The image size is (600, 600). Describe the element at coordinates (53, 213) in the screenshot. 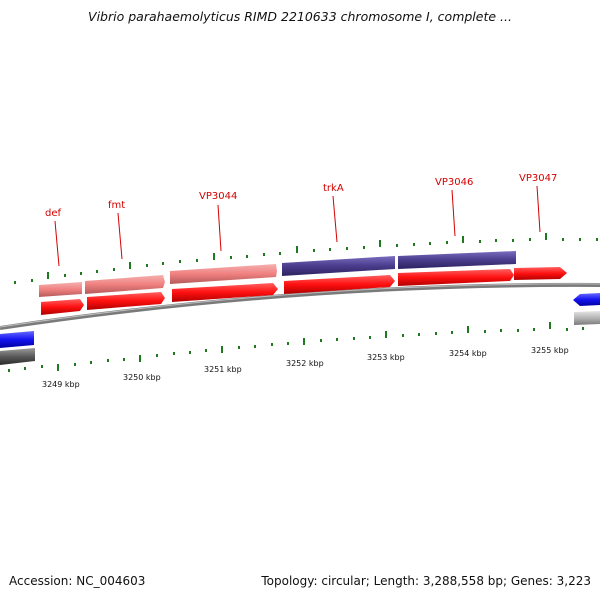

I see `gene-label-def: def` at that location.